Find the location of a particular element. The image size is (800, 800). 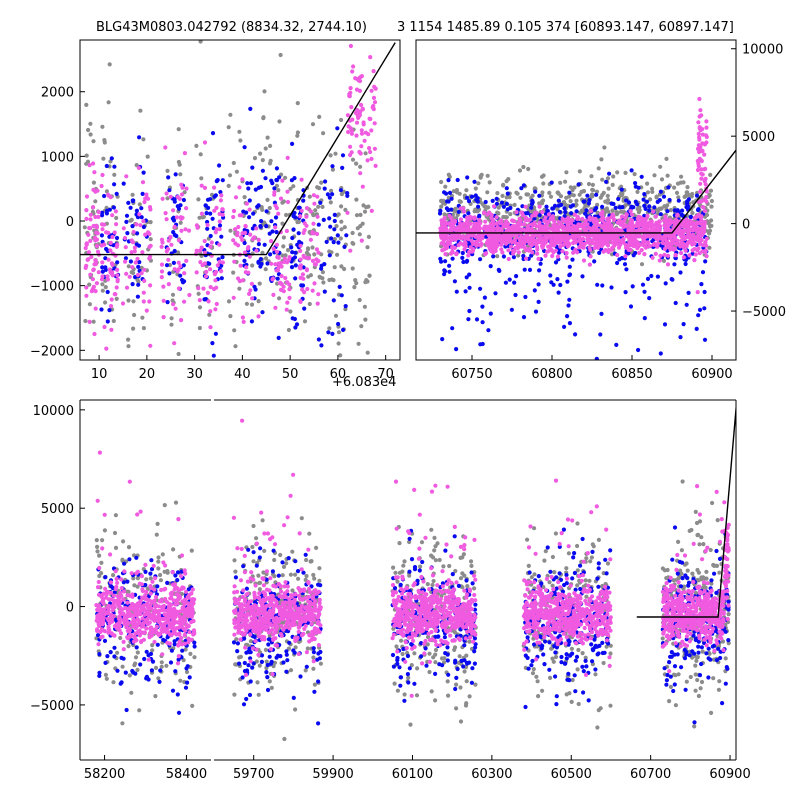

top-left-x-10-label: 10 is located at coordinates (99, 374).